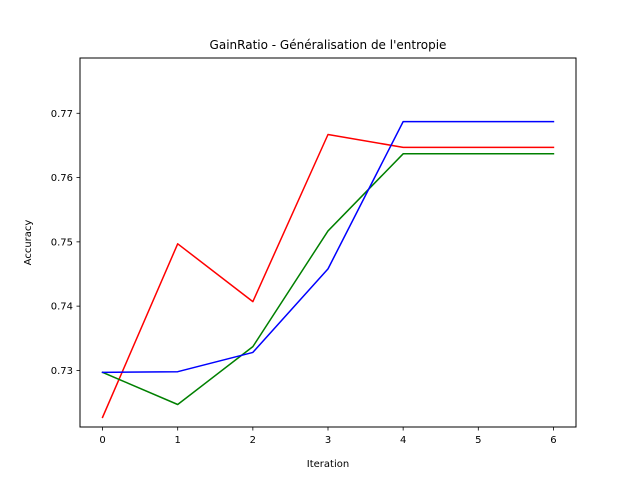 This screenshot has height=480, width=640. Describe the element at coordinates (62, 371) in the screenshot. I see `y-tick-label: 0.73` at that location.